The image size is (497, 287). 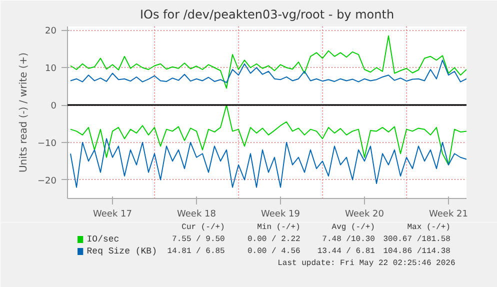 I want to click on y-tick-label: −10, so click(x=47, y=143).